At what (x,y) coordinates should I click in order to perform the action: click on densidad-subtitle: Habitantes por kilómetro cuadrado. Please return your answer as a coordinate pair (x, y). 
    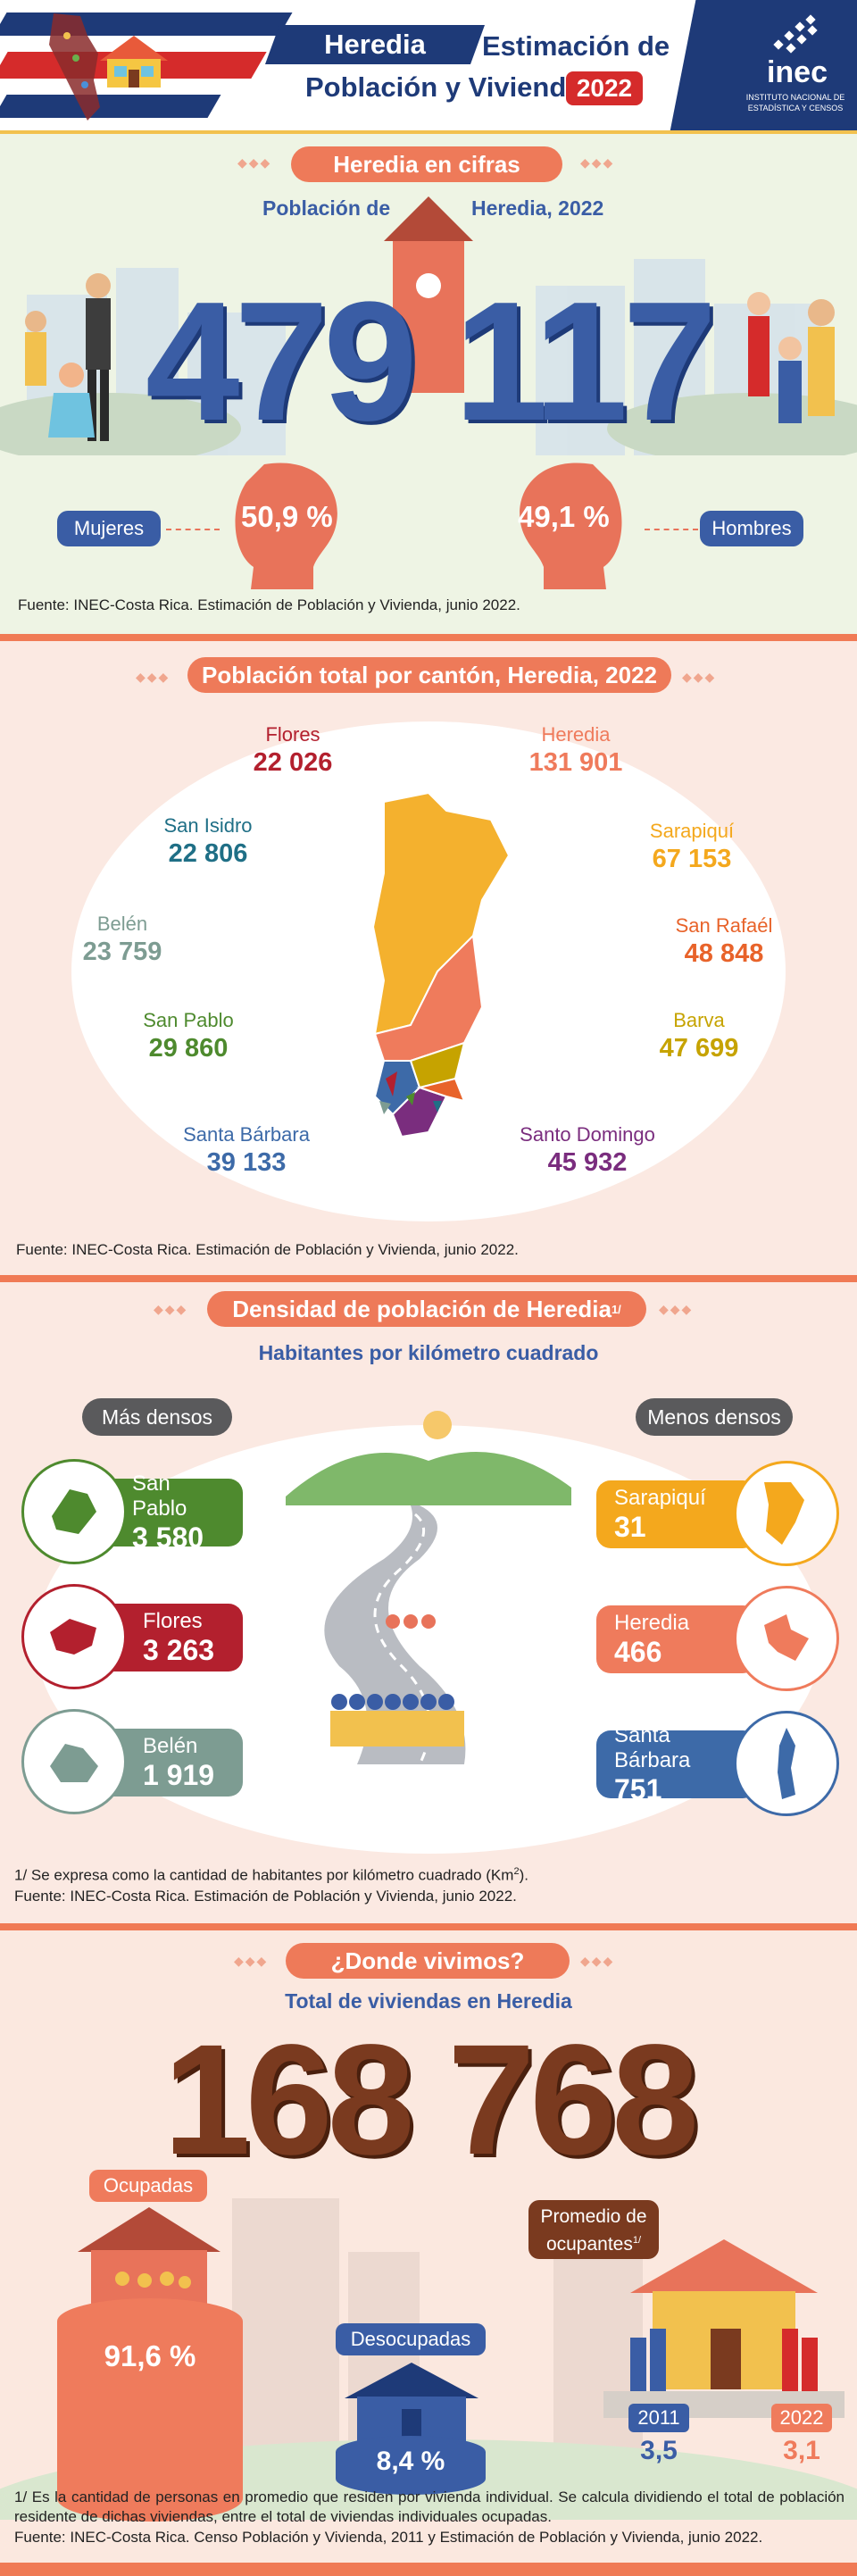
    Looking at the image, I should click on (428, 1352).